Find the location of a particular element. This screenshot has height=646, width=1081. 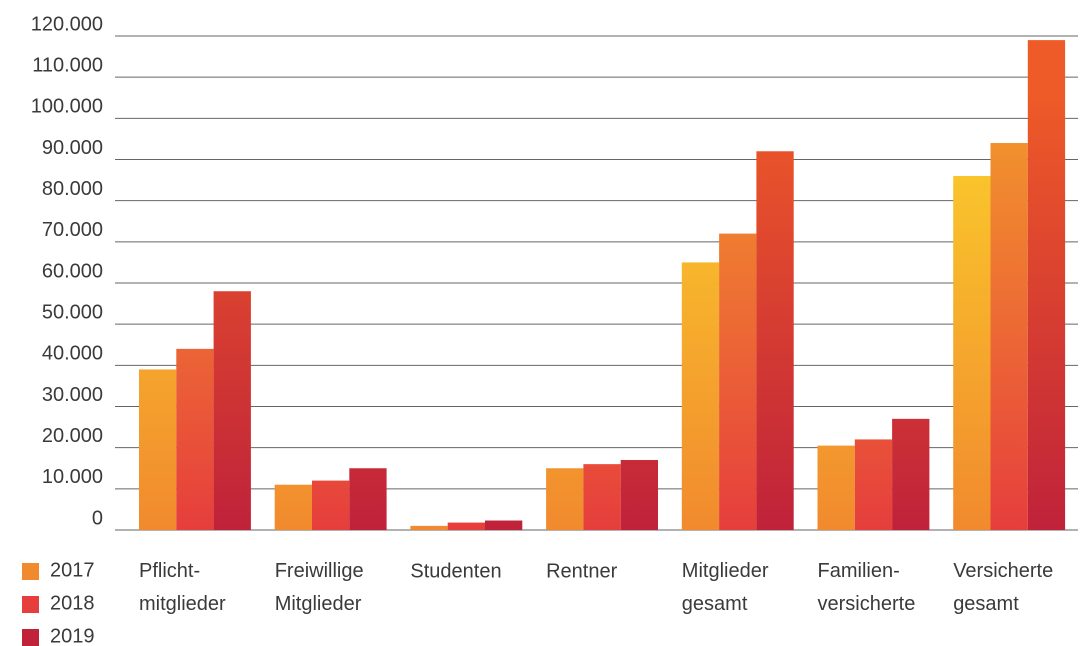

y-tick-label: 10.000 is located at coordinates (72, 477).